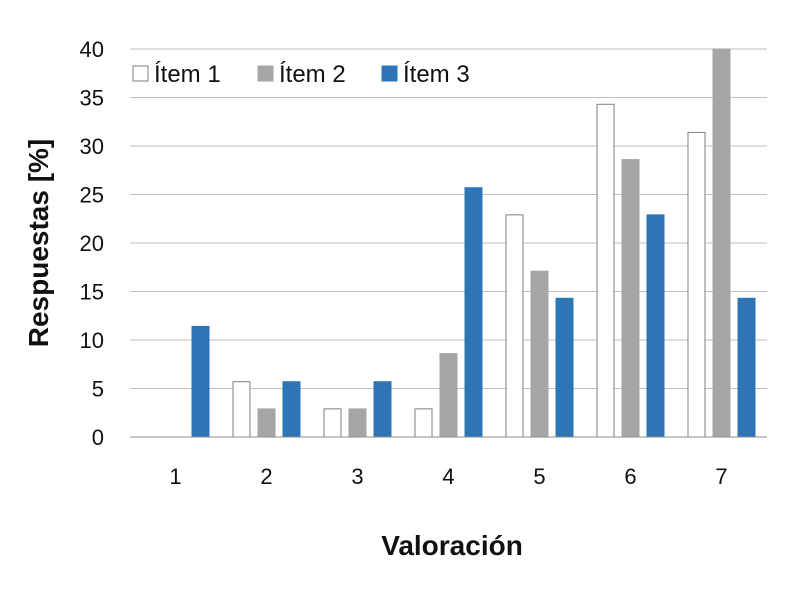 The width and height of the screenshot is (800, 600). I want to click on y-tick-label: 40, so click(92, 49).